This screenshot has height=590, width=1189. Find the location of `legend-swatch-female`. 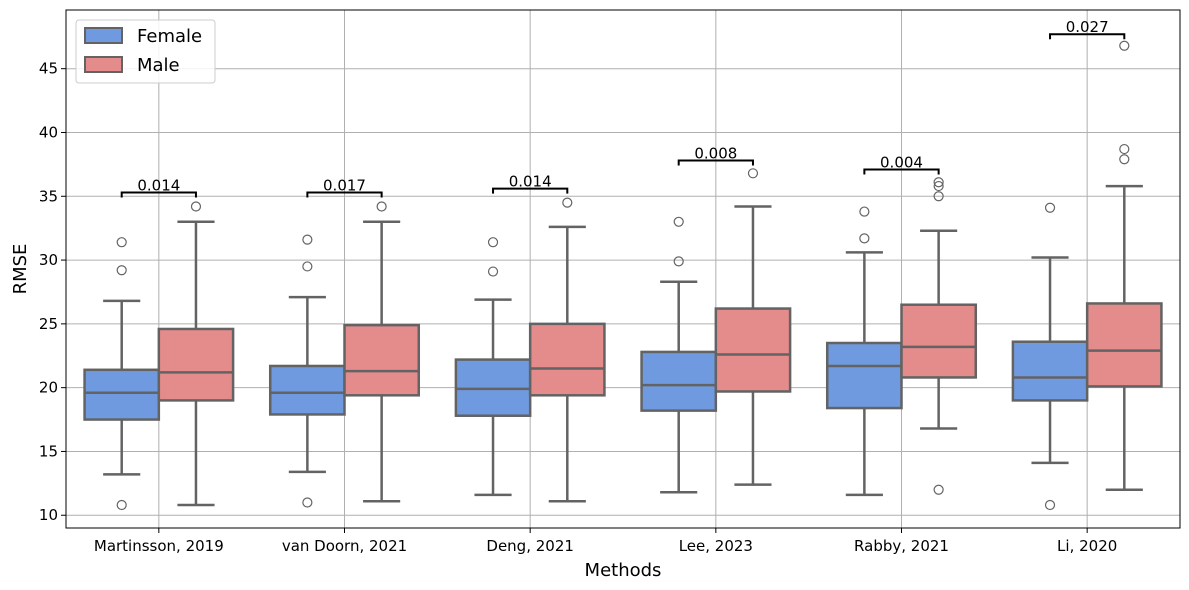

legend-swatch-female is located at coordinates (103, 35).